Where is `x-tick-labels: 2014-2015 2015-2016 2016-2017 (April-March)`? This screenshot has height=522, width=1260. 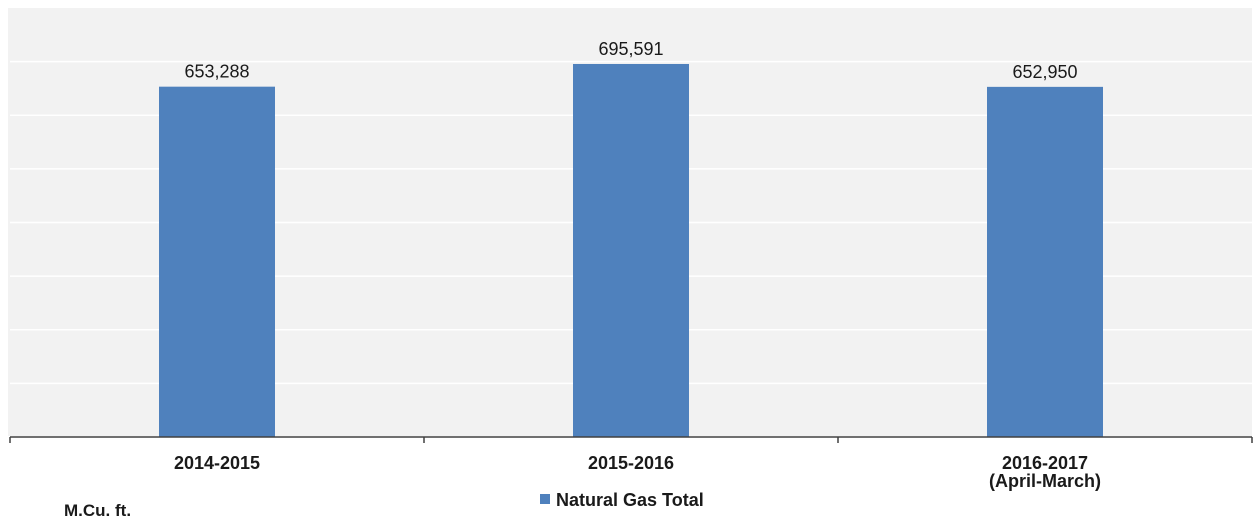 x-tick-labels: 2014-2015 2015-2016 2016-2017 (April-March) is located at coordinates (637, 472).